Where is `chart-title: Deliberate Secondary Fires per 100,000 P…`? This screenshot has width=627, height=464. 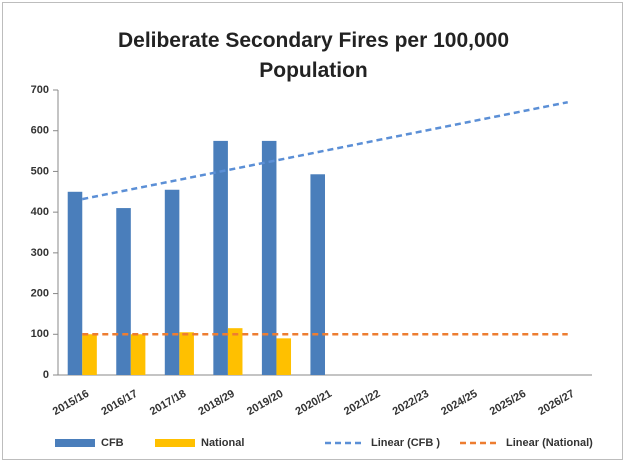 chart-title: Deliberate Secondary Fires per 100,000 P… is located at coordinates (313, 55).